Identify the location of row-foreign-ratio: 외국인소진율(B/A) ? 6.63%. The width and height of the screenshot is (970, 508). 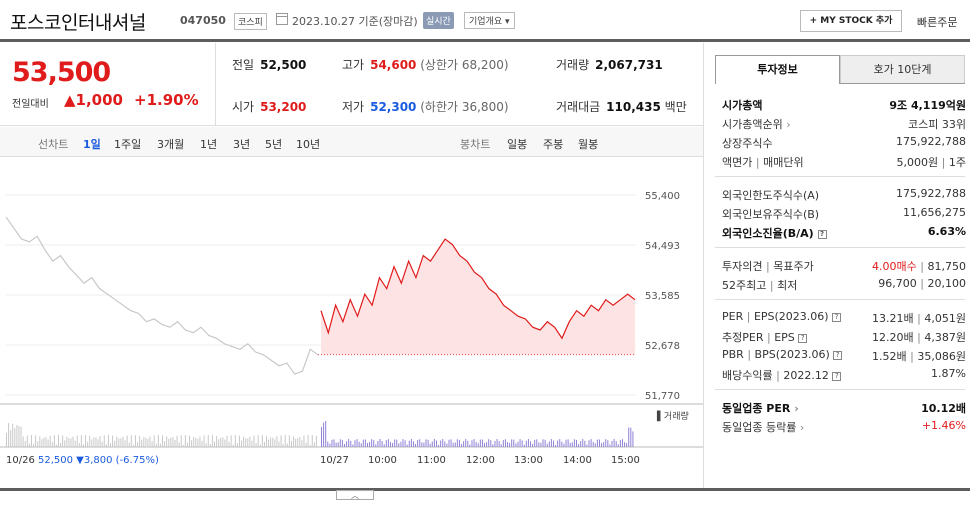
(844, 233).